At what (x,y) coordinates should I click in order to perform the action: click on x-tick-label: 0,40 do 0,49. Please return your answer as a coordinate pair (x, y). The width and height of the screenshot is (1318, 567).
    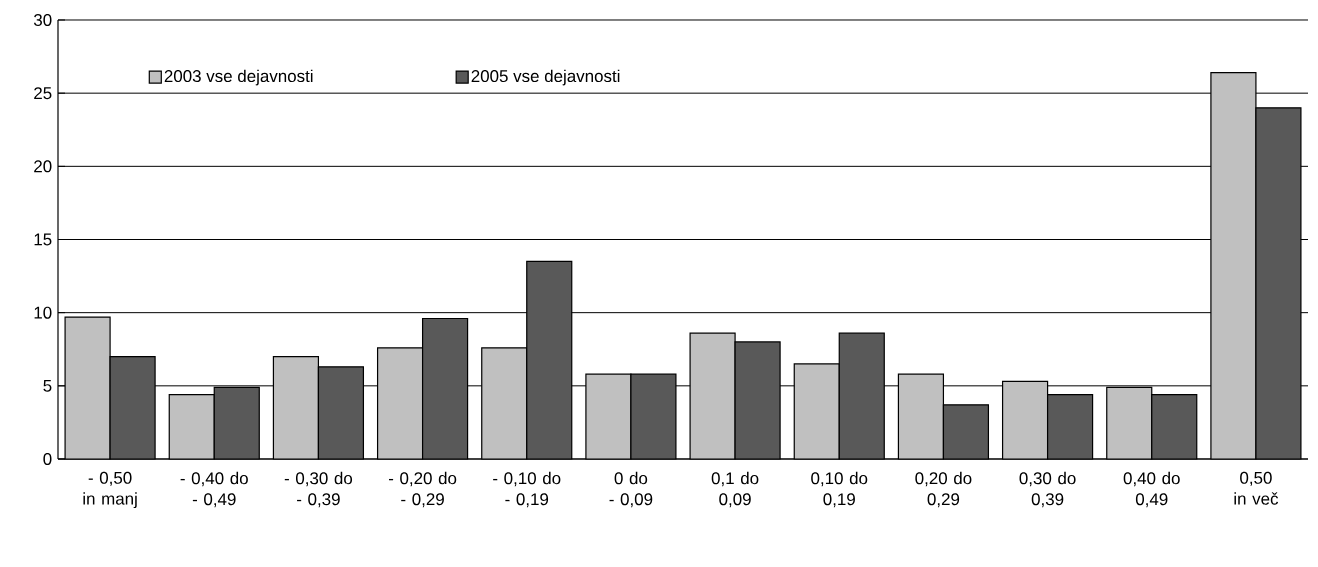
    Looking at the image, I should click on (1151, 489).